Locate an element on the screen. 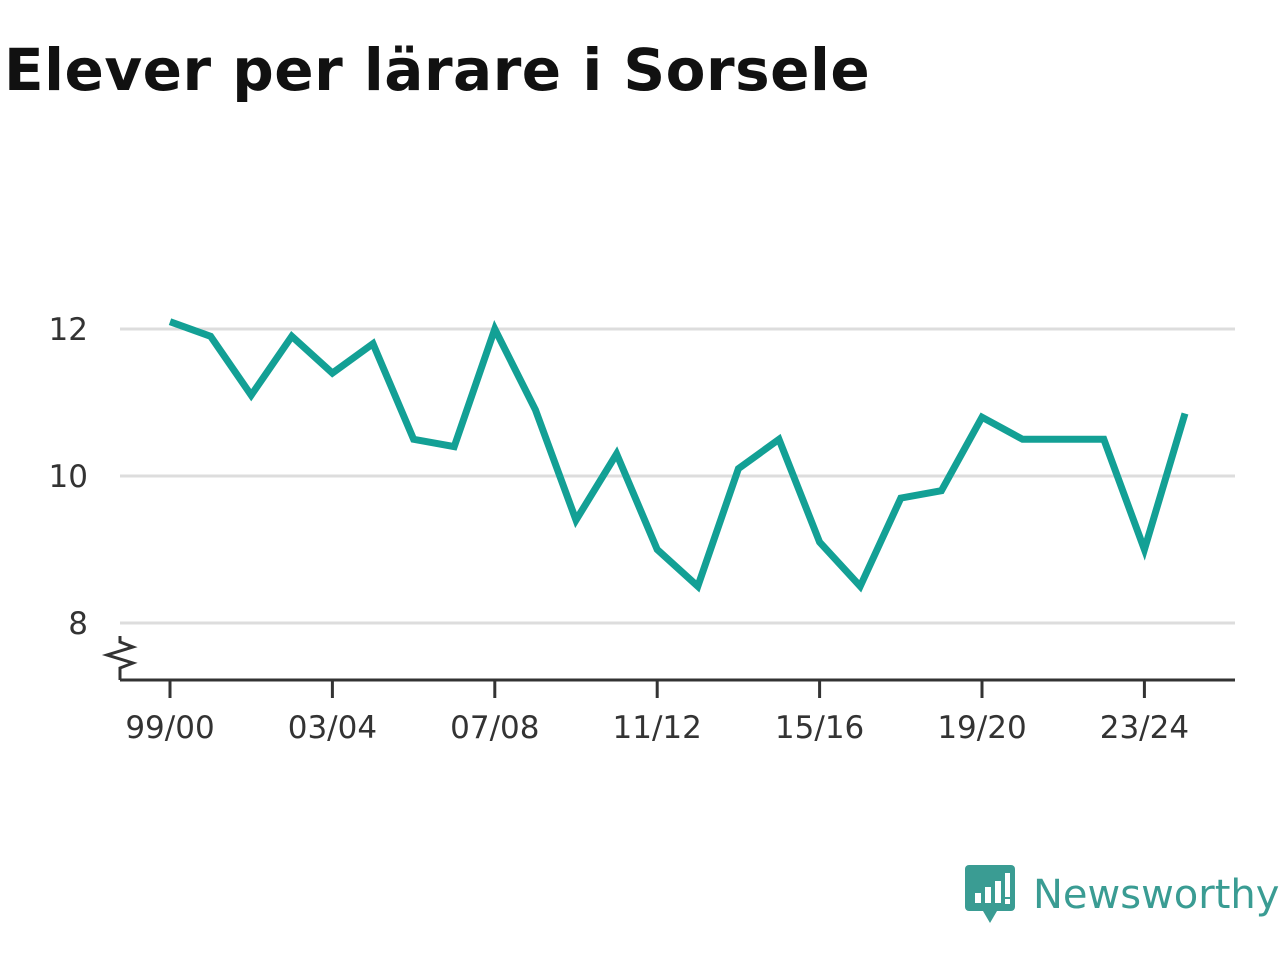 Image resolution: width=1280 pixels, height=960 pixels. y-tick-label-10: 10 is located at coordinates (68, 477).